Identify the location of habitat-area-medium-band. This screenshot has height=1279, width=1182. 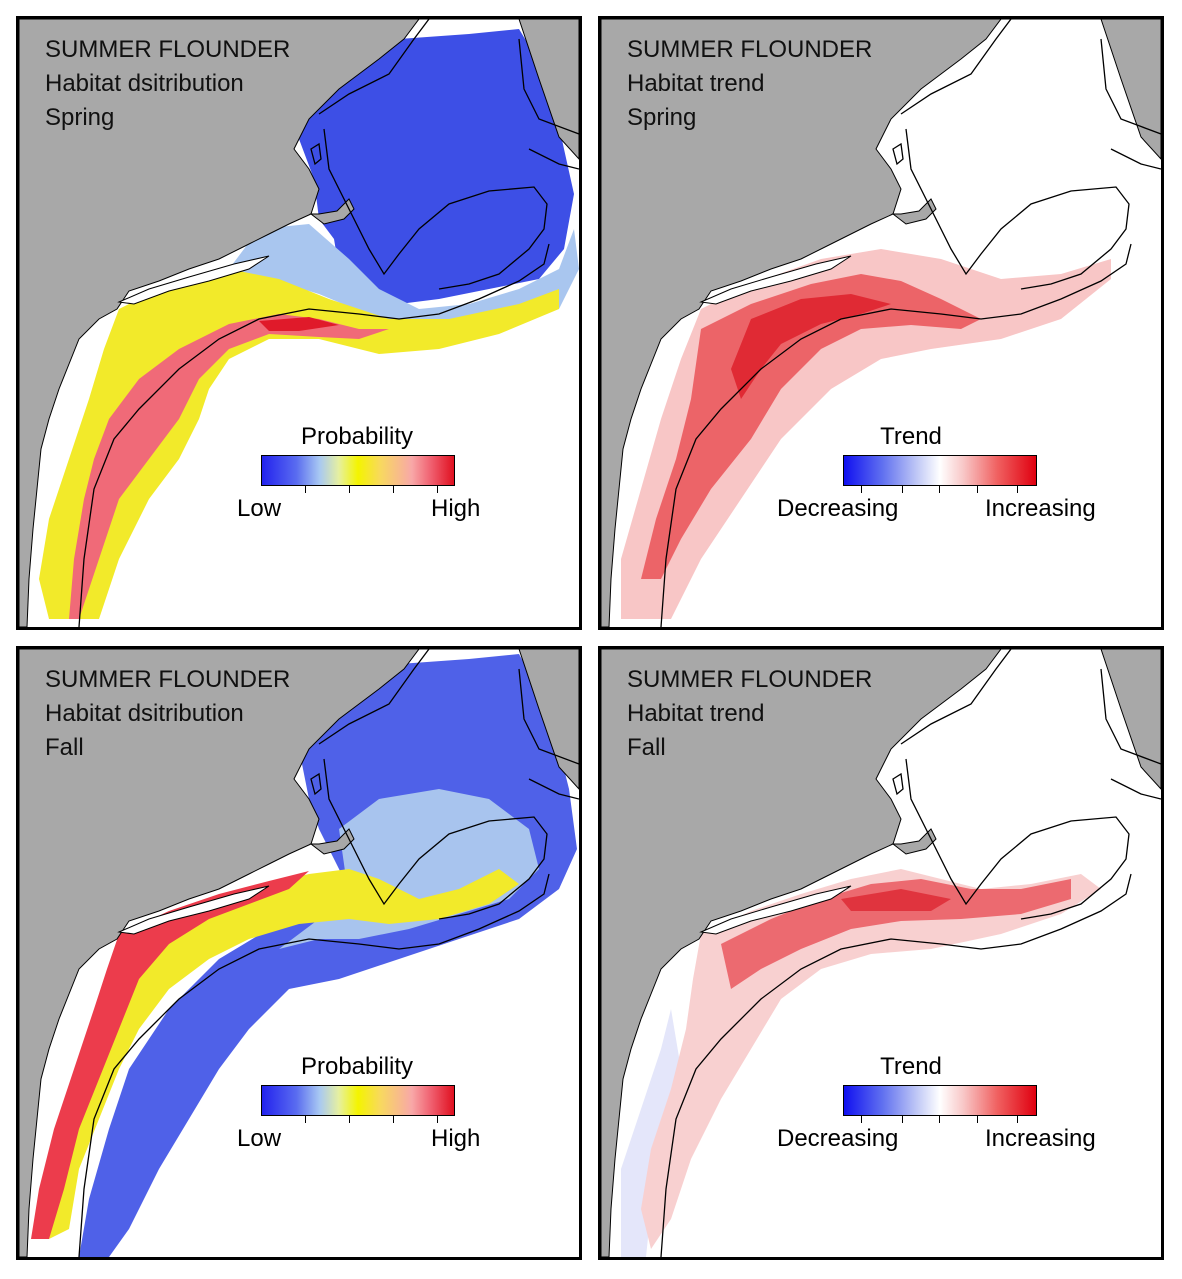
(284, 1054).